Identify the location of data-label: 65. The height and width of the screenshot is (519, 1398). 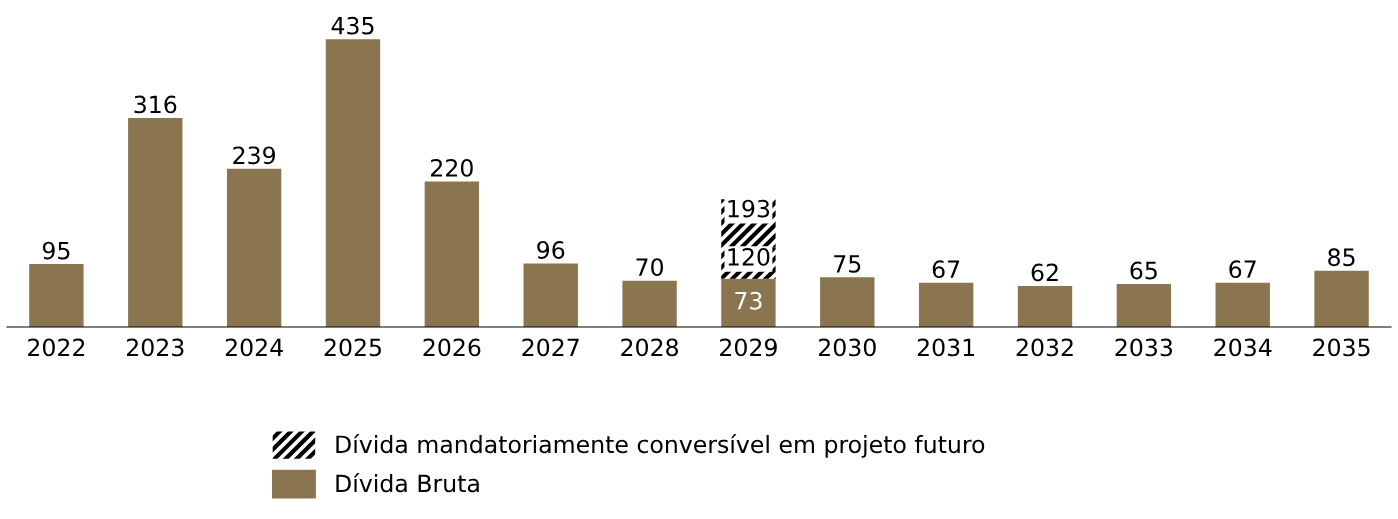
(1143, 270).